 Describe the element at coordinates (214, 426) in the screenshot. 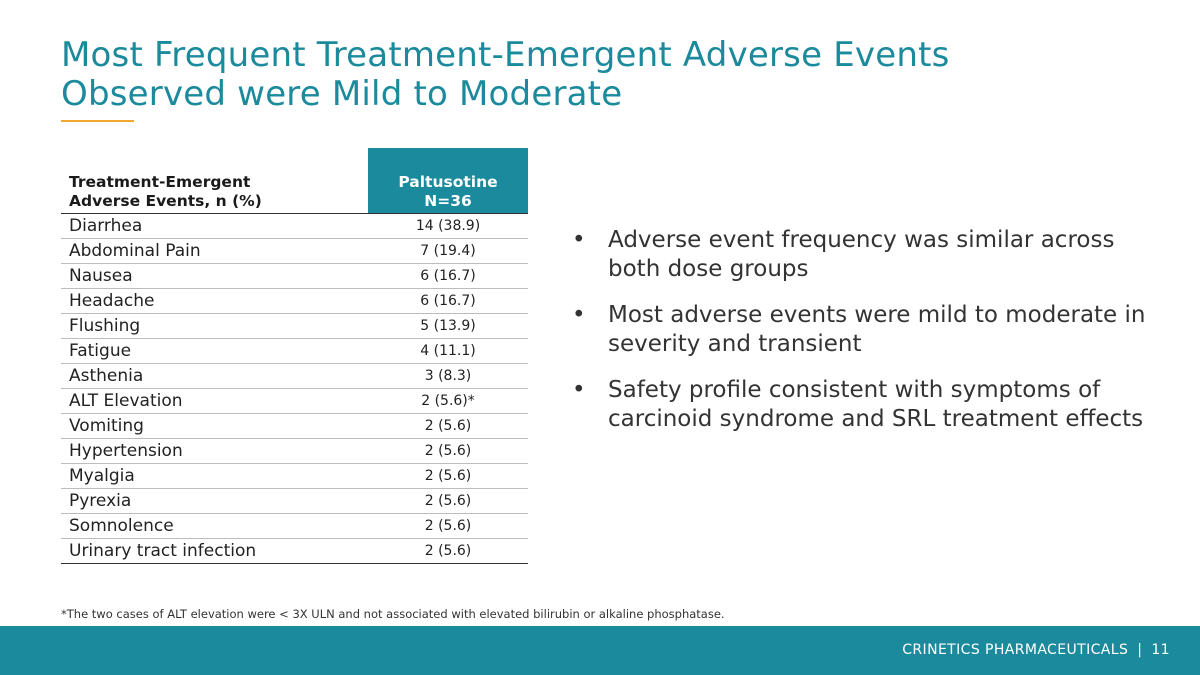

I see `adverse-event-name: Vomiting` at that location.